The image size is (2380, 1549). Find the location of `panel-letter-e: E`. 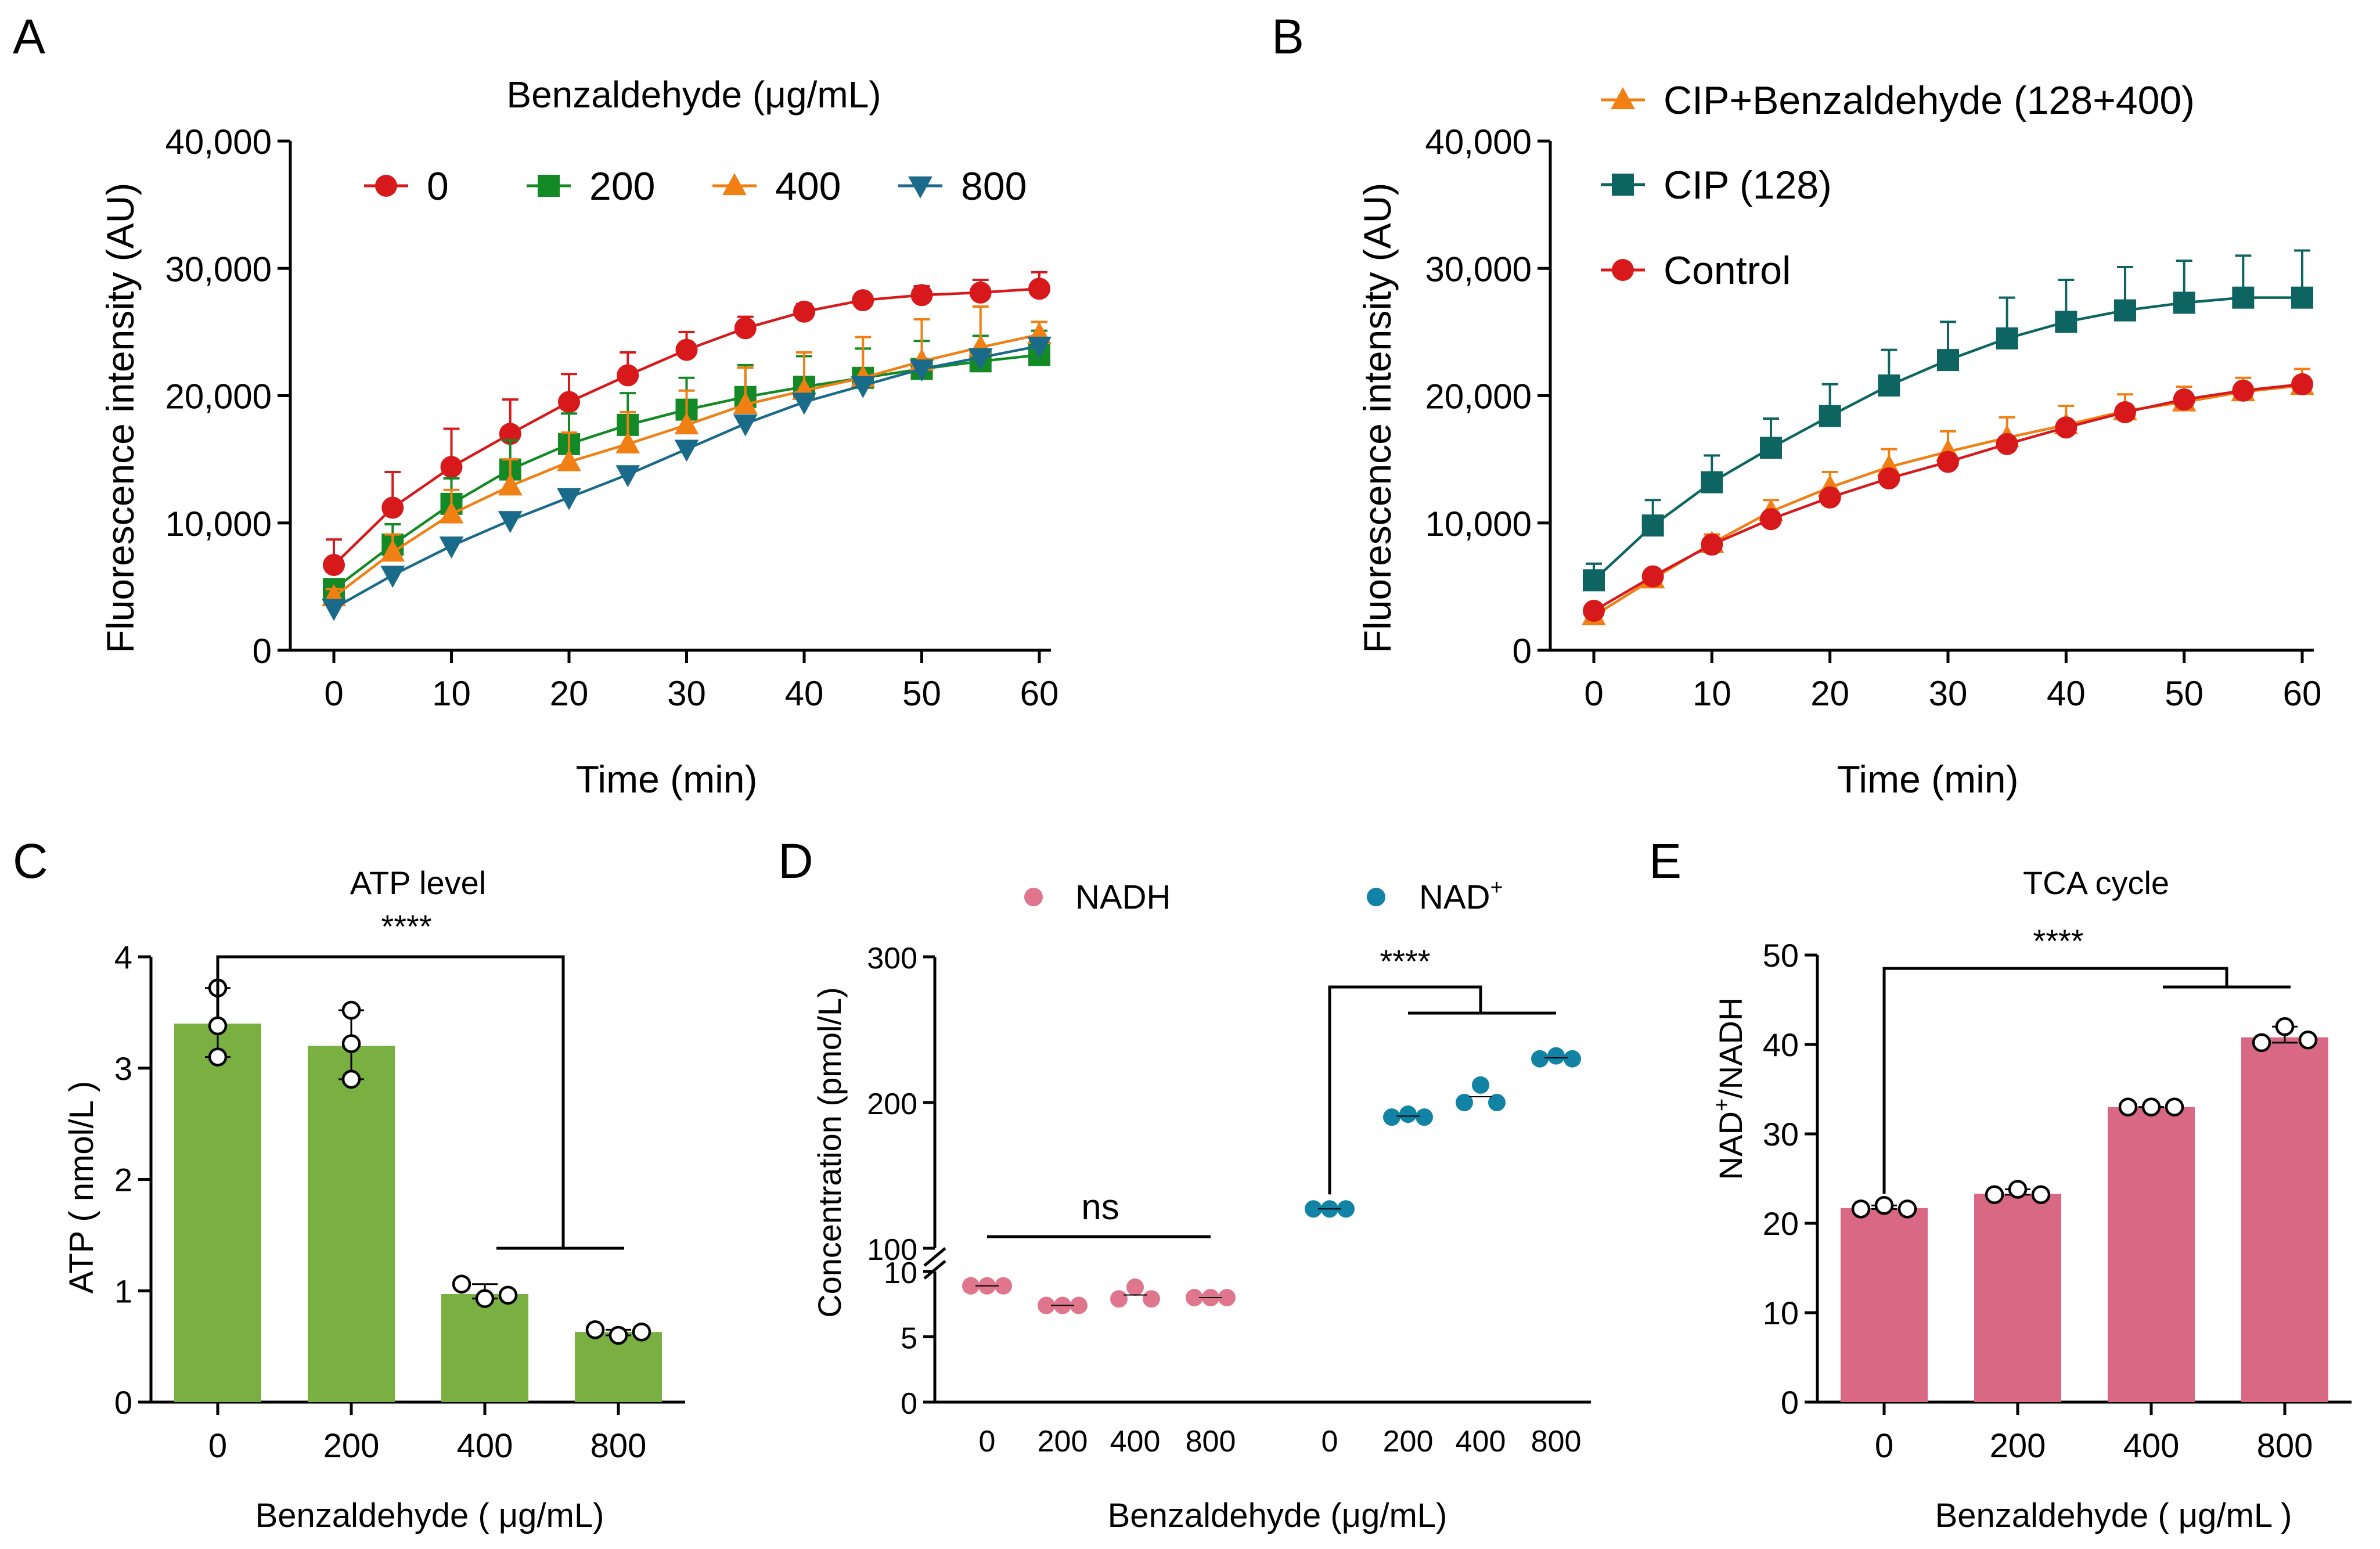

panel-letter-e: E is located at coordinates (1665, 861).